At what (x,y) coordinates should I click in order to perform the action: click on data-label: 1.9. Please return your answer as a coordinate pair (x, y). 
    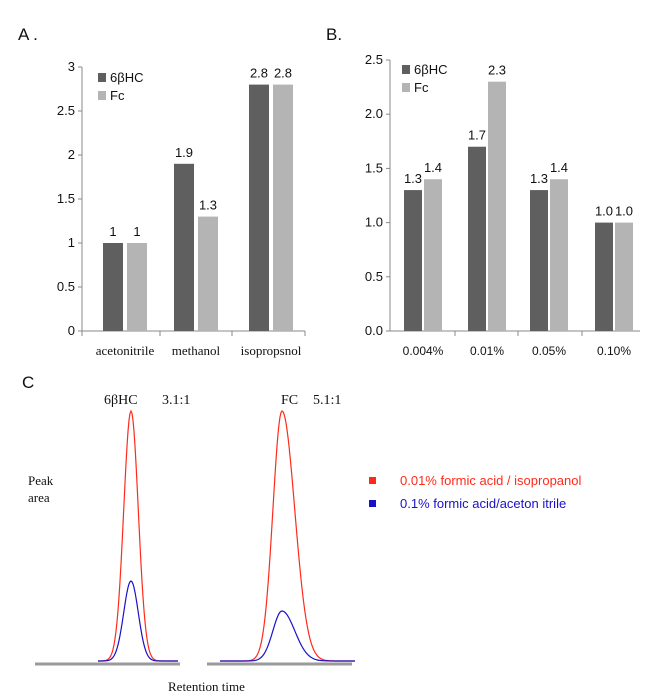
    Looking at the image, I should click on (184, 152).